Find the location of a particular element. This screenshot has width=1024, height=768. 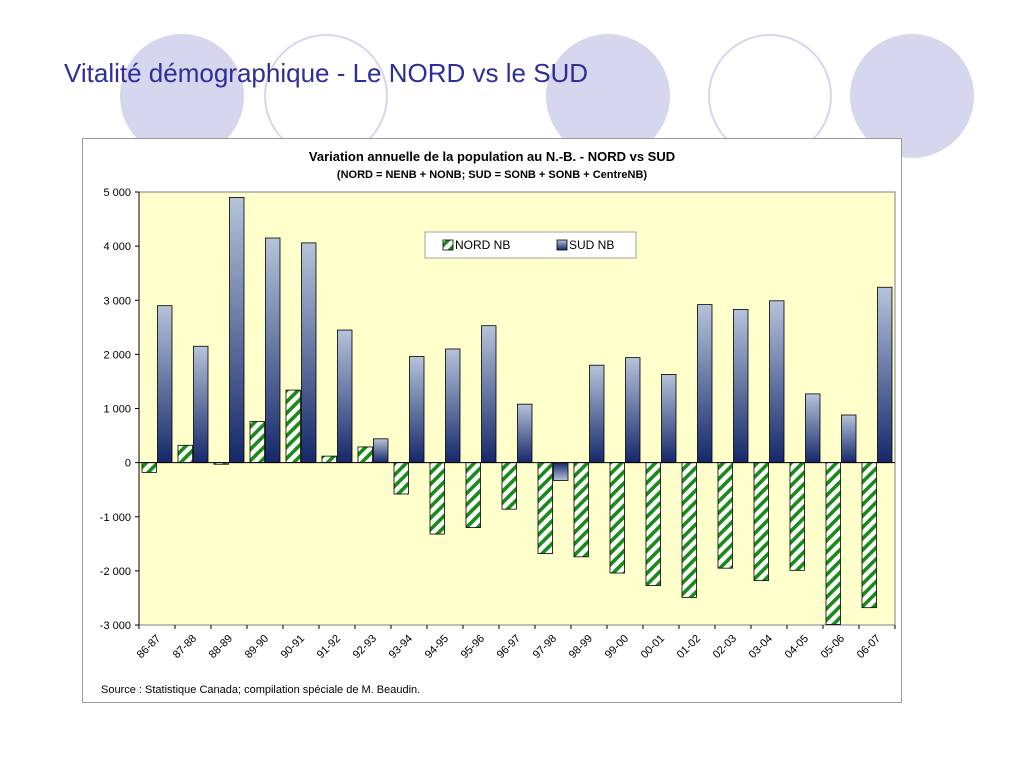

y-tick-label: 1 000 is located at coordinates (117, 410).